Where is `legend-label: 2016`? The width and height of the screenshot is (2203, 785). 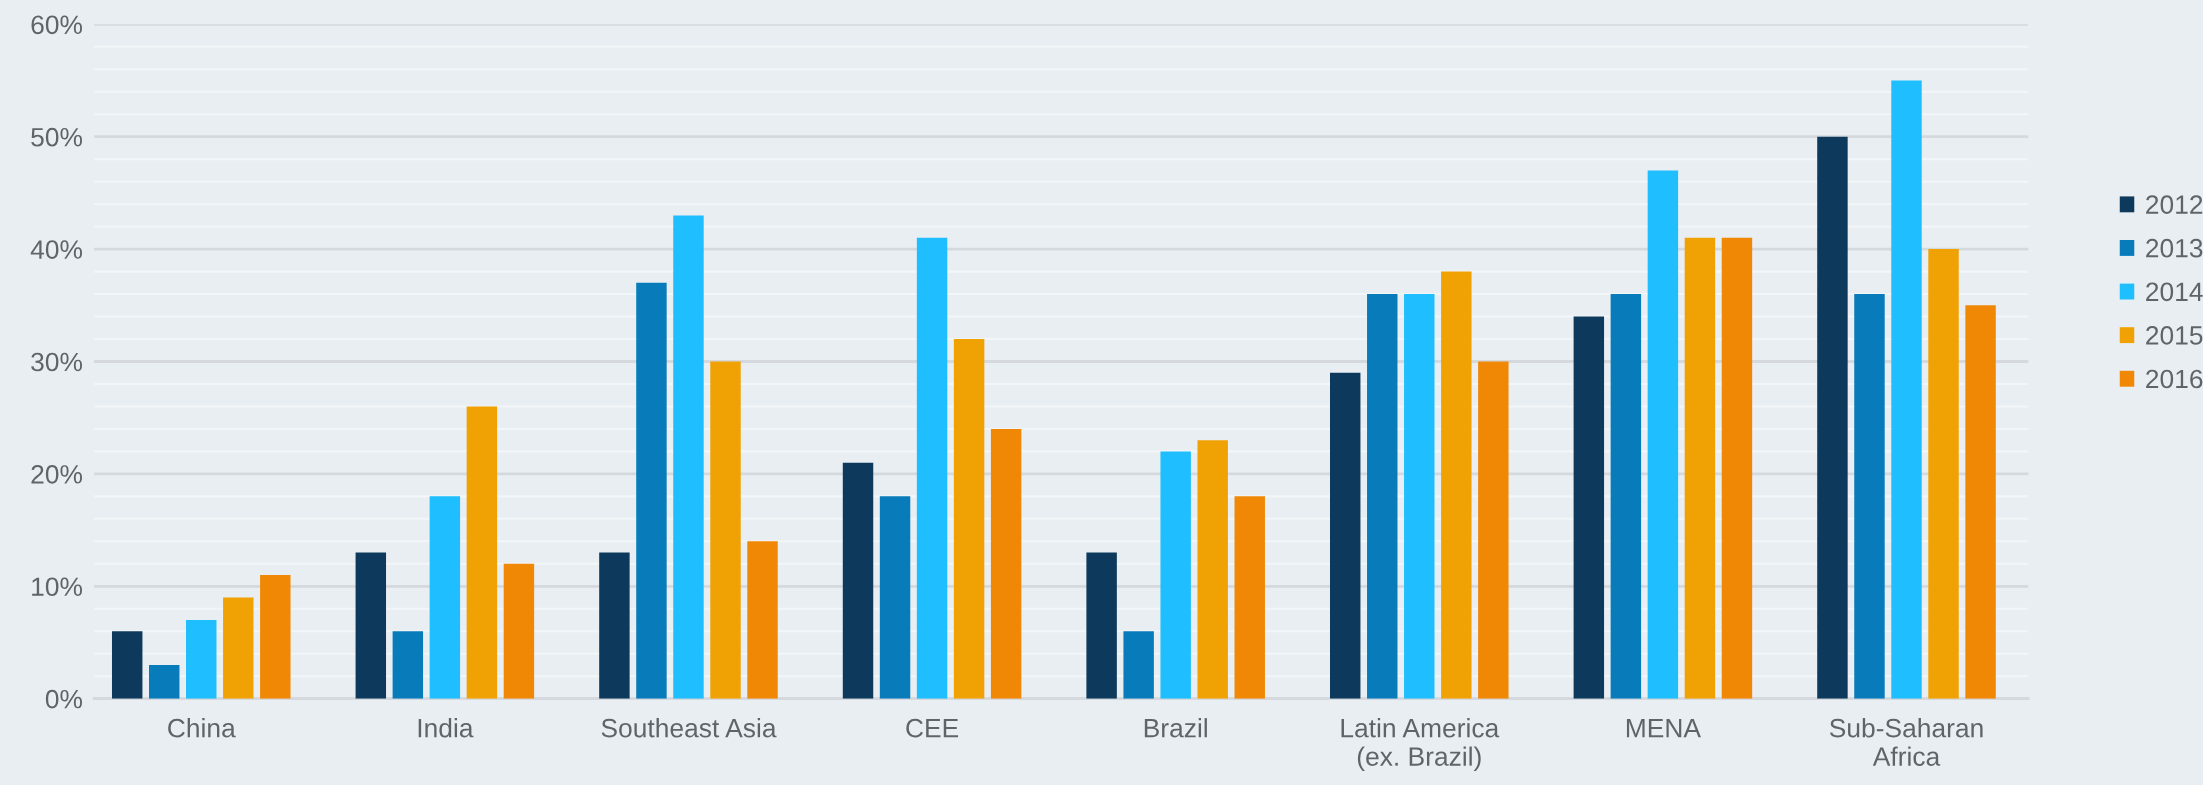
legend-label: 2016 is located at coordinates (2174, 379).